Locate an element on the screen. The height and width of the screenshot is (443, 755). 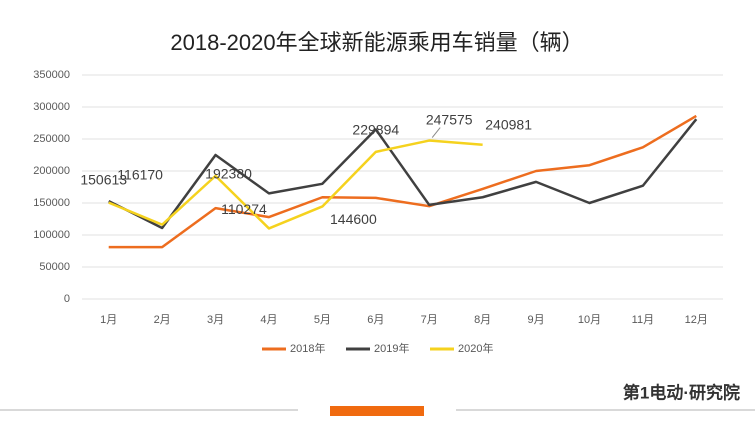
y-tick-label: 250000 is located at coordinates (51, 139).